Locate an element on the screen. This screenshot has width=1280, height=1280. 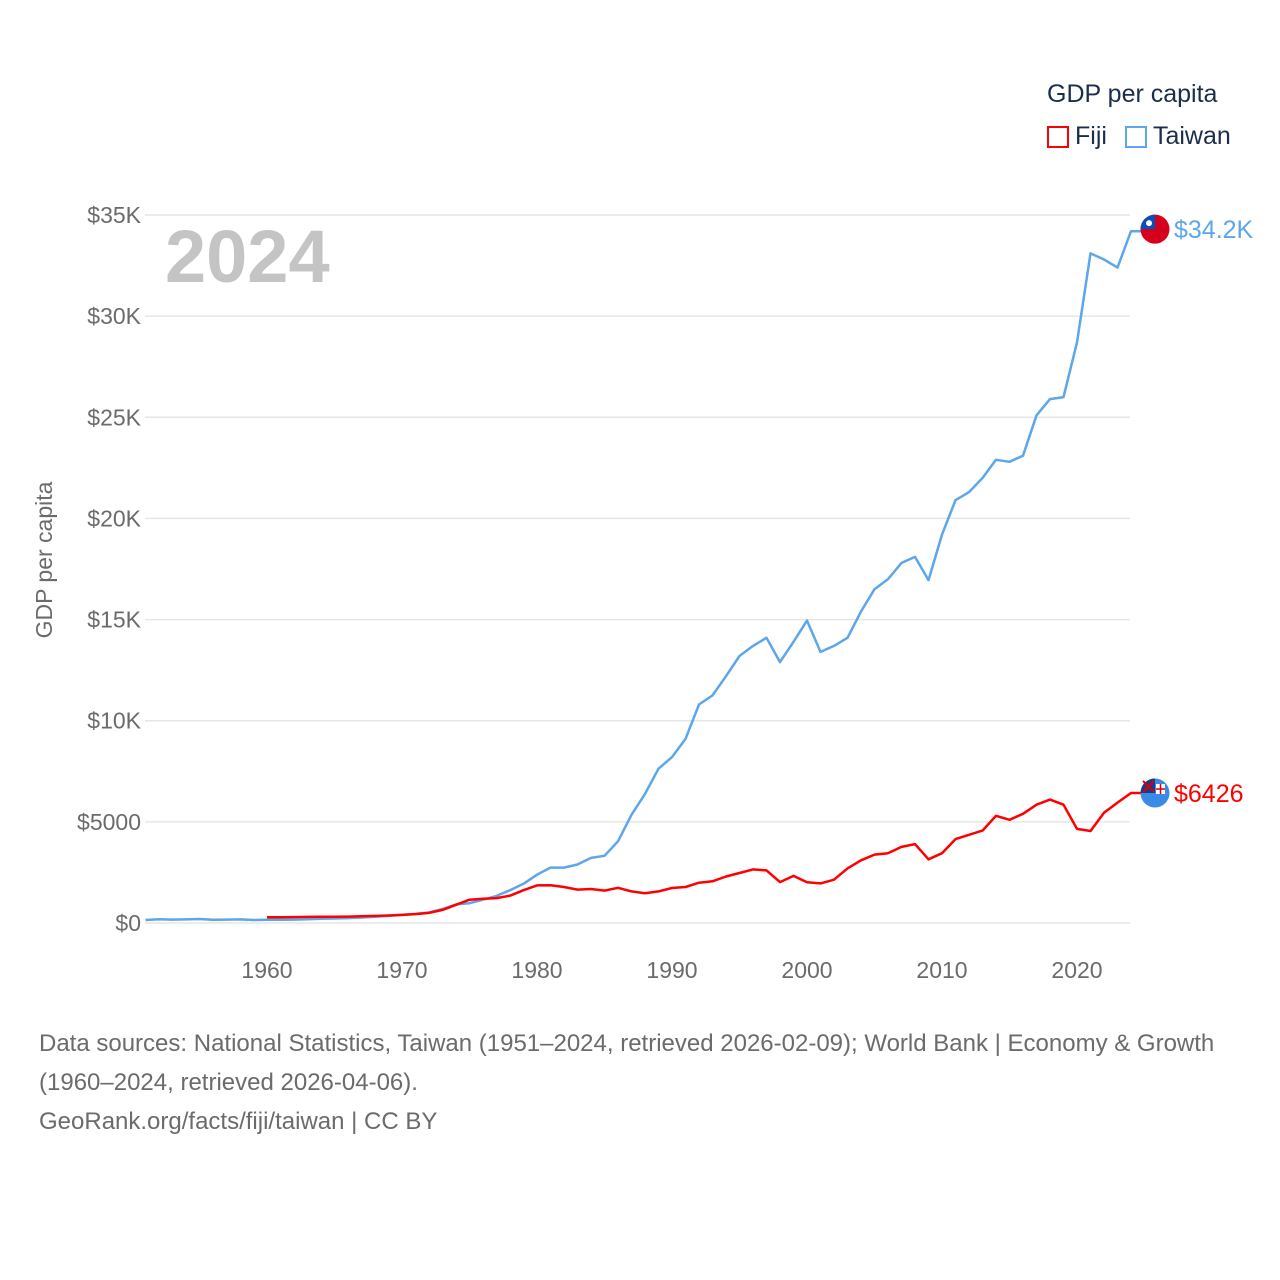
legend-item-taiwan: Taiwan is located at coordinates (1177, 136).